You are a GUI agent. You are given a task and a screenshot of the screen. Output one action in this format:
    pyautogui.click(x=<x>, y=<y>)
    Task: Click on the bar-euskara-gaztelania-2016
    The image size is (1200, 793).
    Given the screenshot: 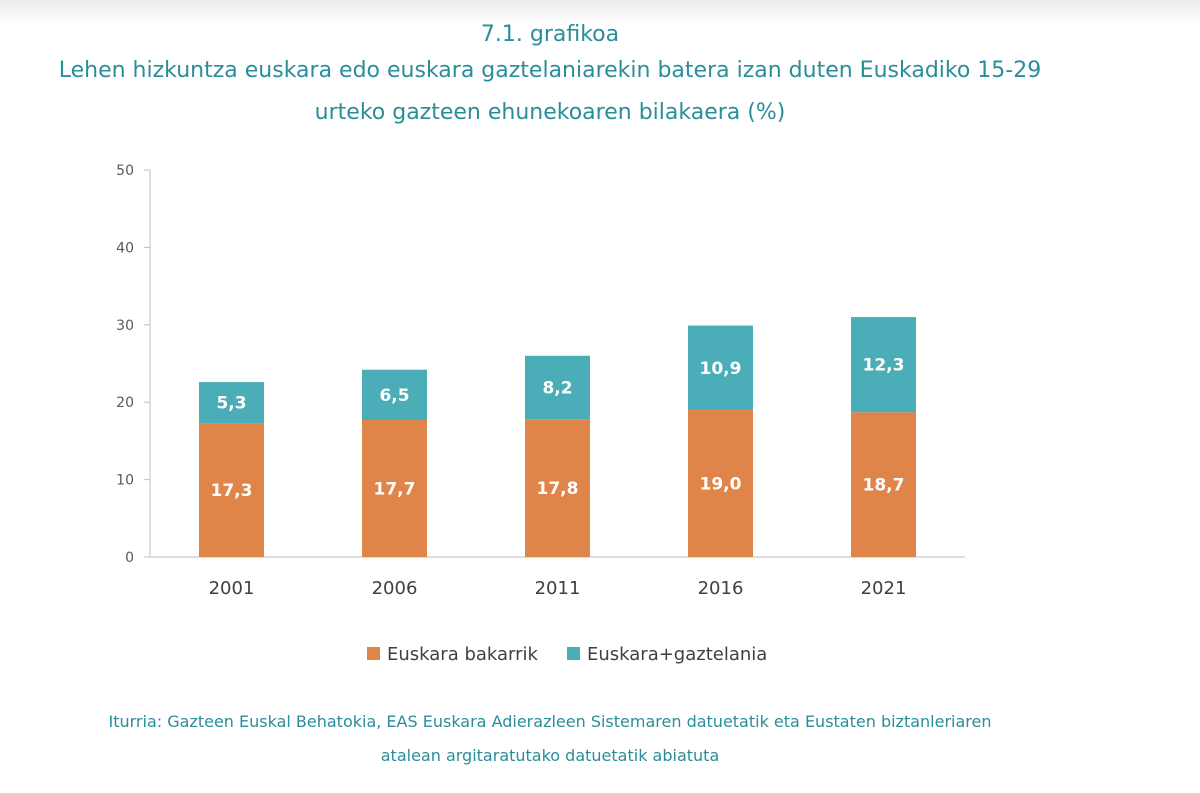 What is the action you would take?
    pyautogui.click(x=720, y=367)
    